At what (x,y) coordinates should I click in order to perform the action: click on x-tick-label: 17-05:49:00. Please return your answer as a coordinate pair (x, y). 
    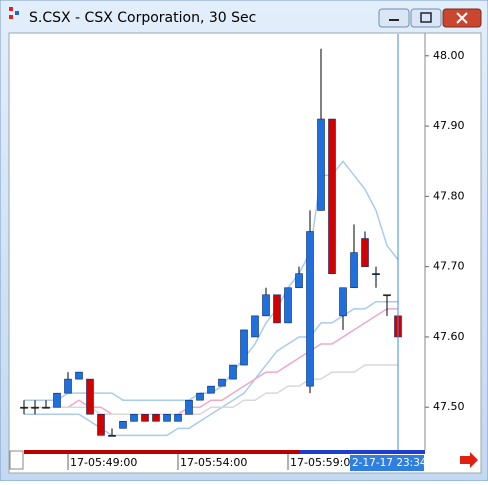
    Looking at the image, I should click on (103, 462).